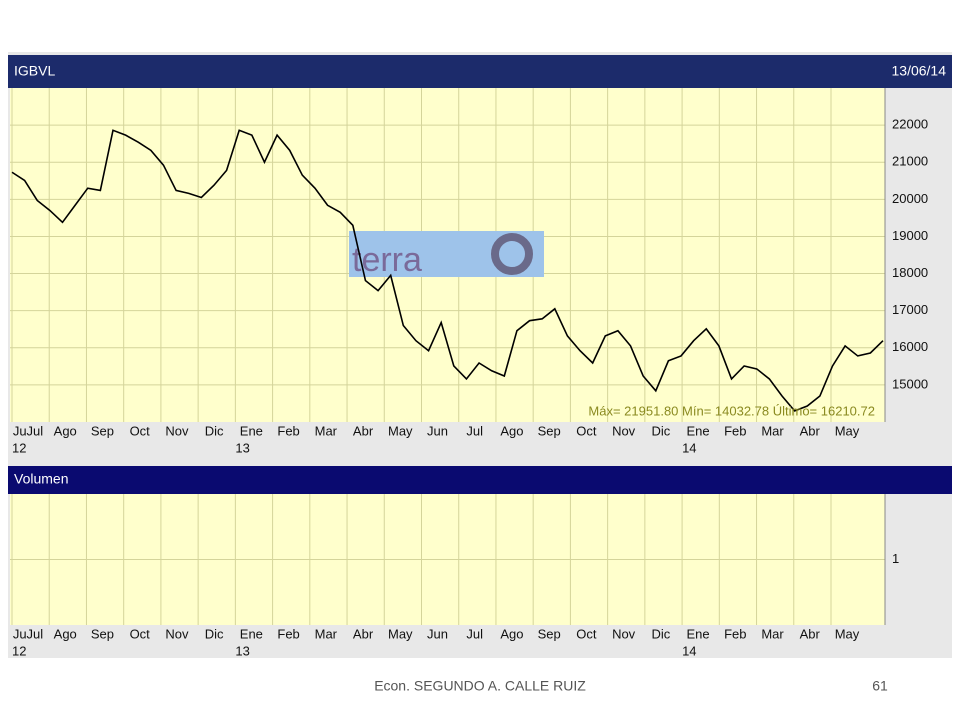 Image resolution: width=960 pixels, height=725 pixels. I want to click on chart-title: Volumen, so click(41, 479).